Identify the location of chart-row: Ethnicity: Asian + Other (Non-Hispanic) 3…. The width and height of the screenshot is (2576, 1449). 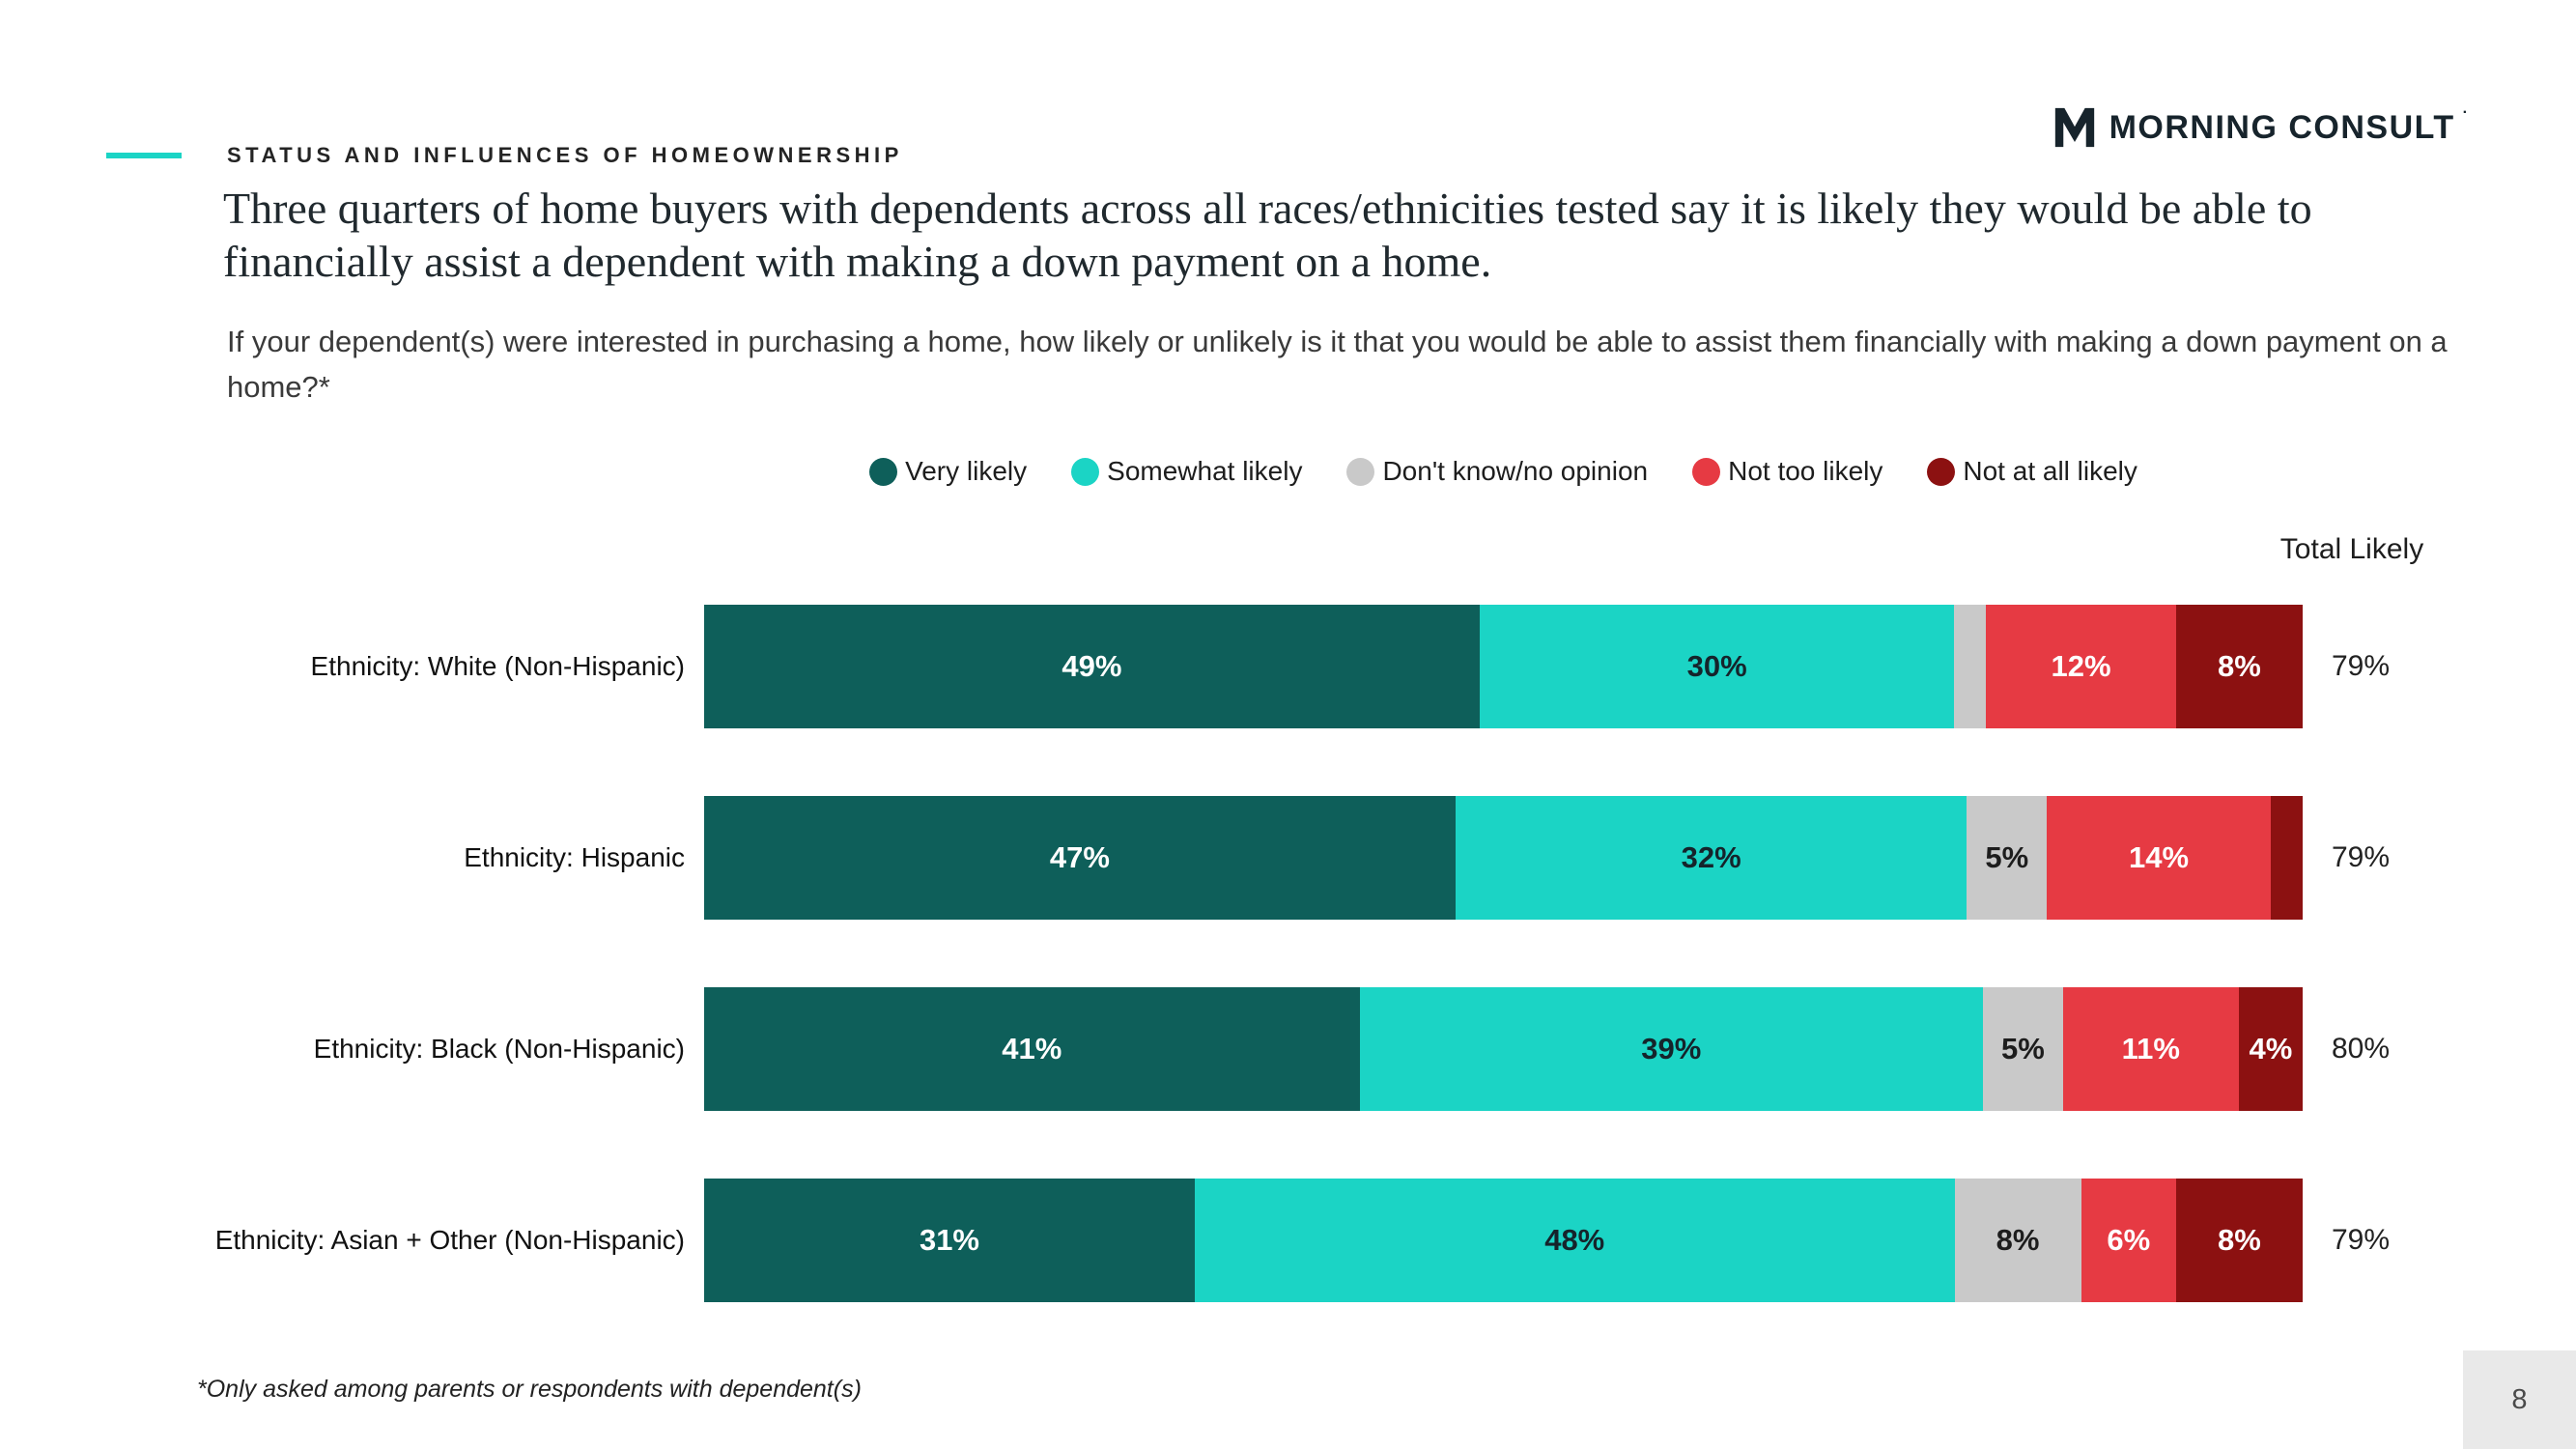
(1288, 1240).